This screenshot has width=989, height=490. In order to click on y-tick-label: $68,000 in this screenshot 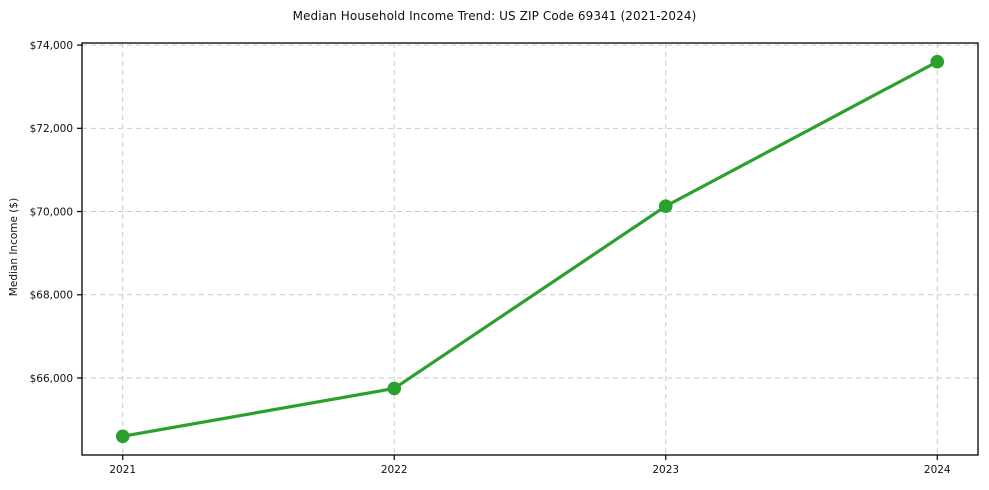, I will do `click(51, 296)`.